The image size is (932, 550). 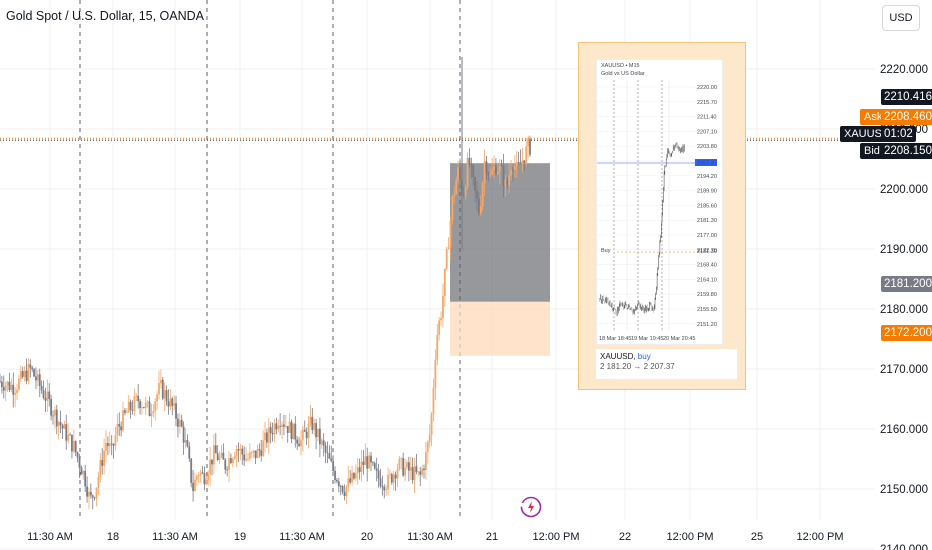 I want to click on currency-button: USD, so click(x=901, y=18).